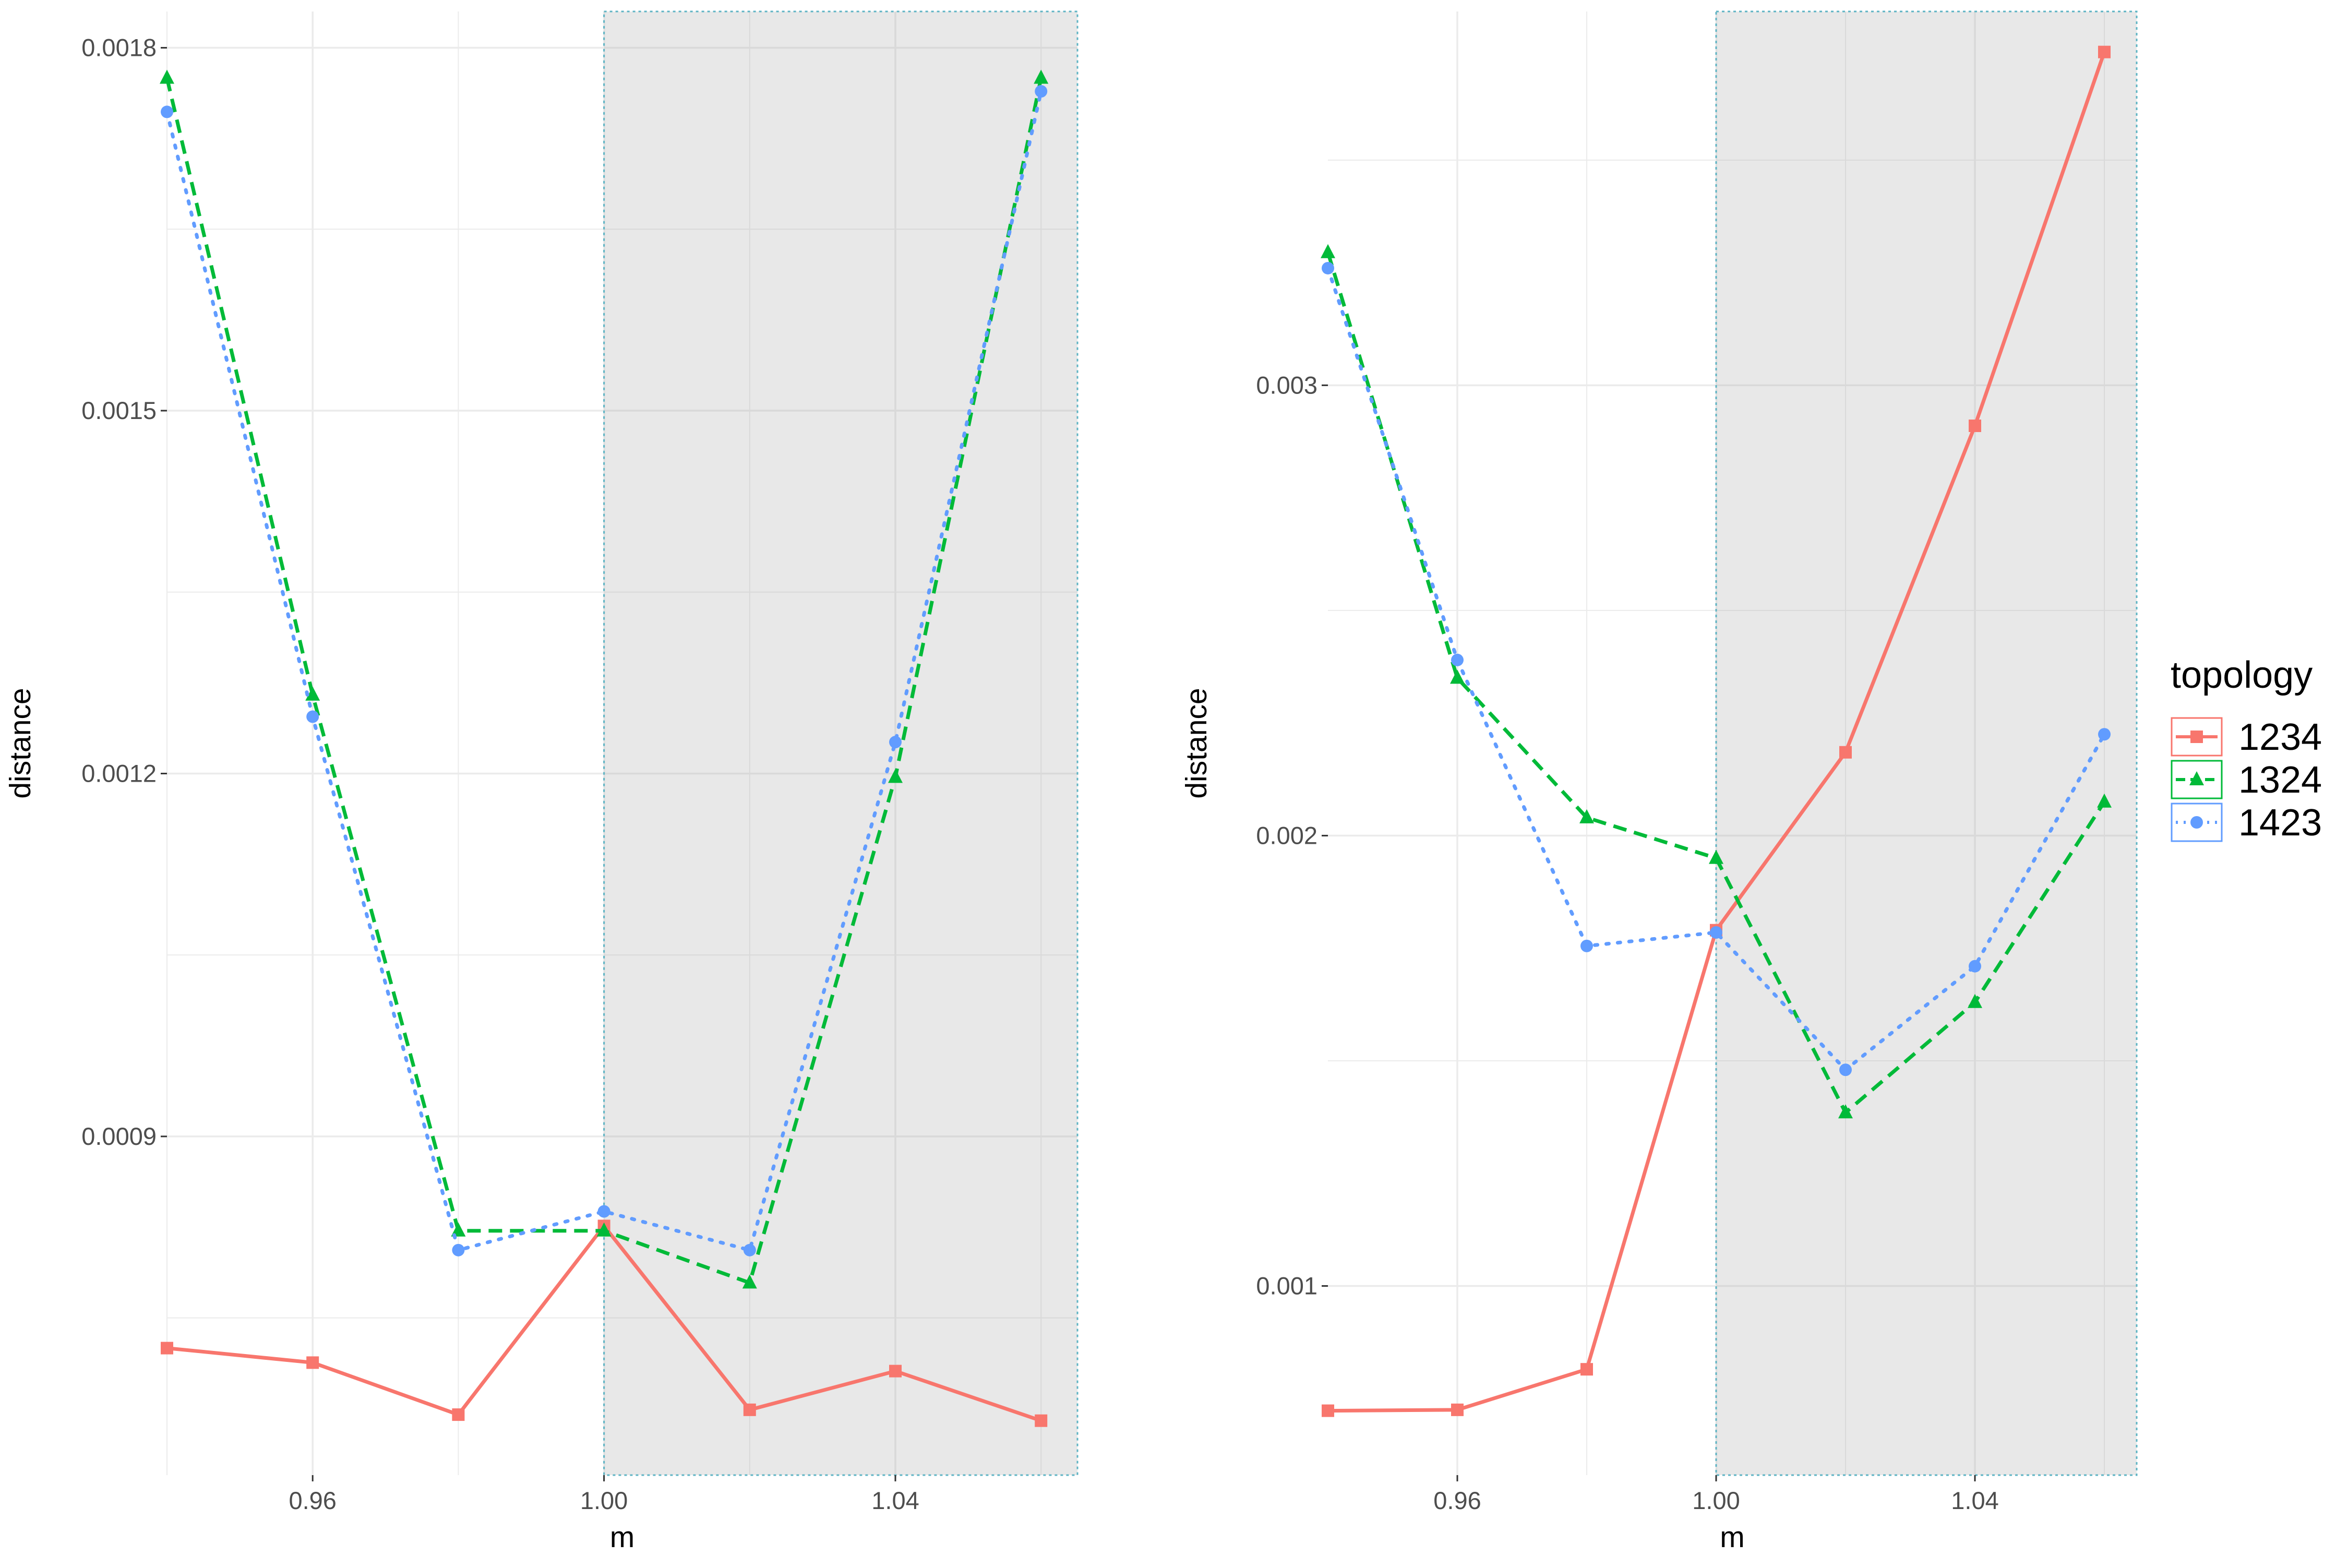  What do you see at coordinates (2242, 675) in the screenshot?
I see `legend-title: topology` at bounding box center [2242, 675].